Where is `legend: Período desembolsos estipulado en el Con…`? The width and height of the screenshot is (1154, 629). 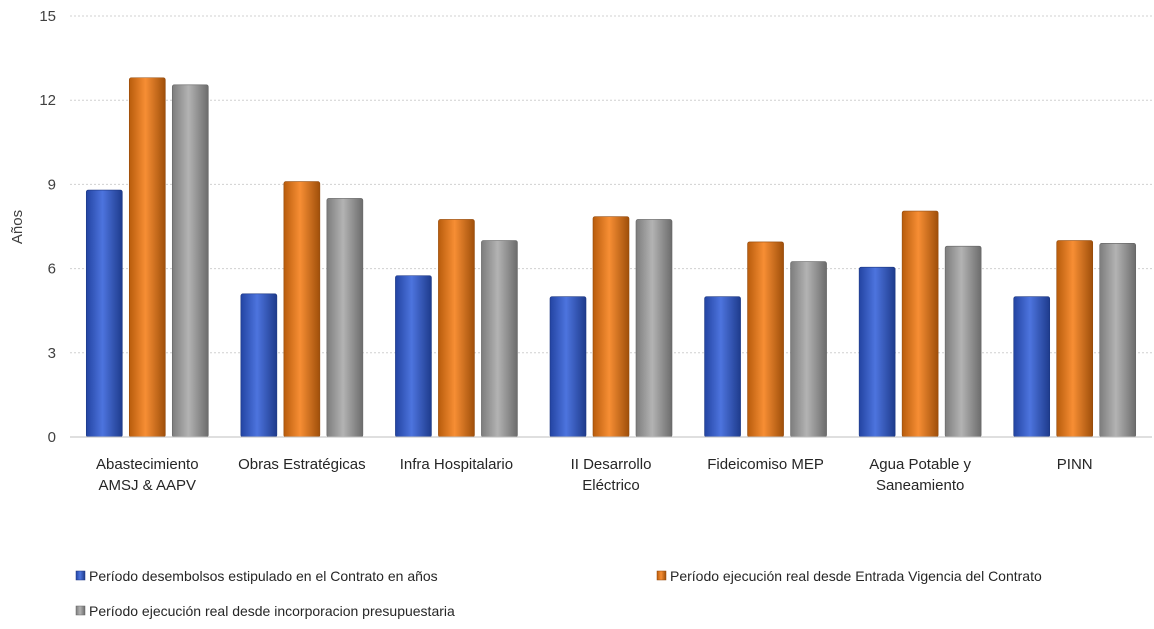
legend: Período desembolsos estipulado en el Con… is located at coordinates (558, 593).